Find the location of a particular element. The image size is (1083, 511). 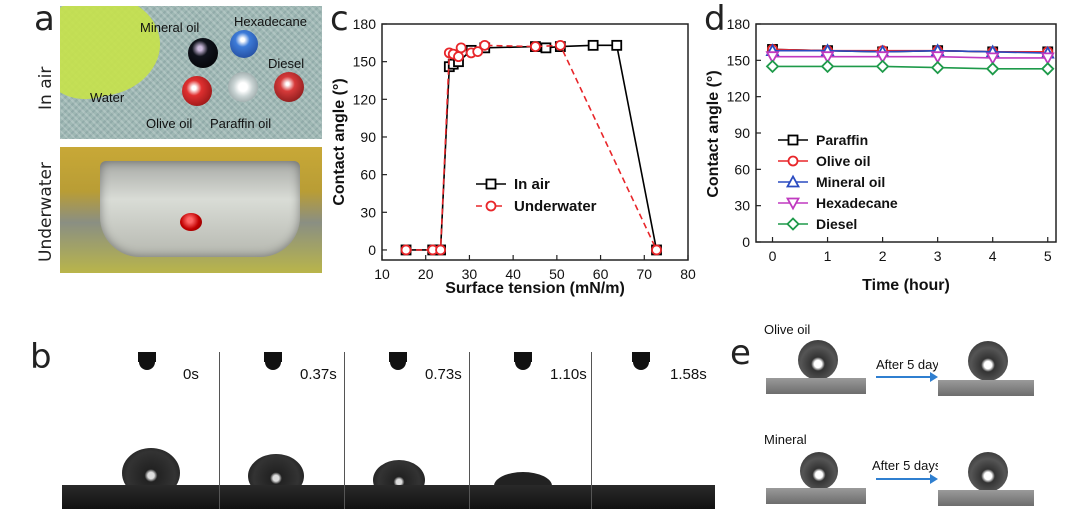

label-olive-oil-e: Olive oil is located at coordinates (787, 329).